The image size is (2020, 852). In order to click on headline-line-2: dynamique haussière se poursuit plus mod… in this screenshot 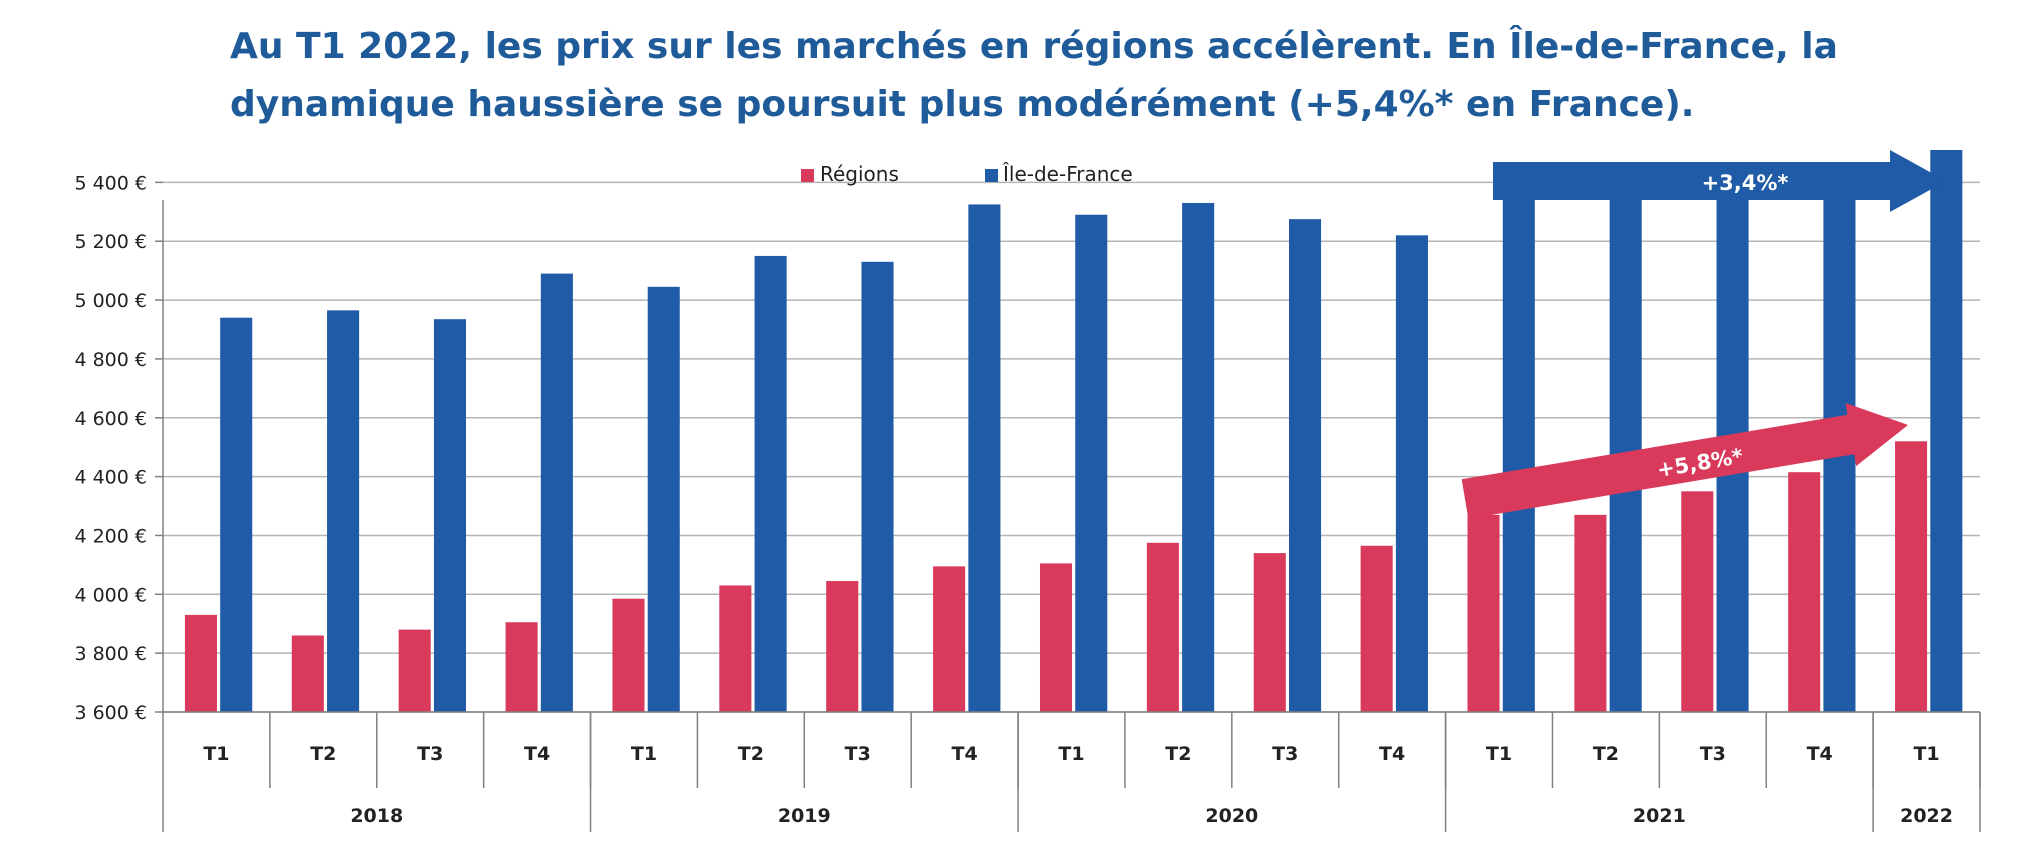, I will do `click(962, 104)`.